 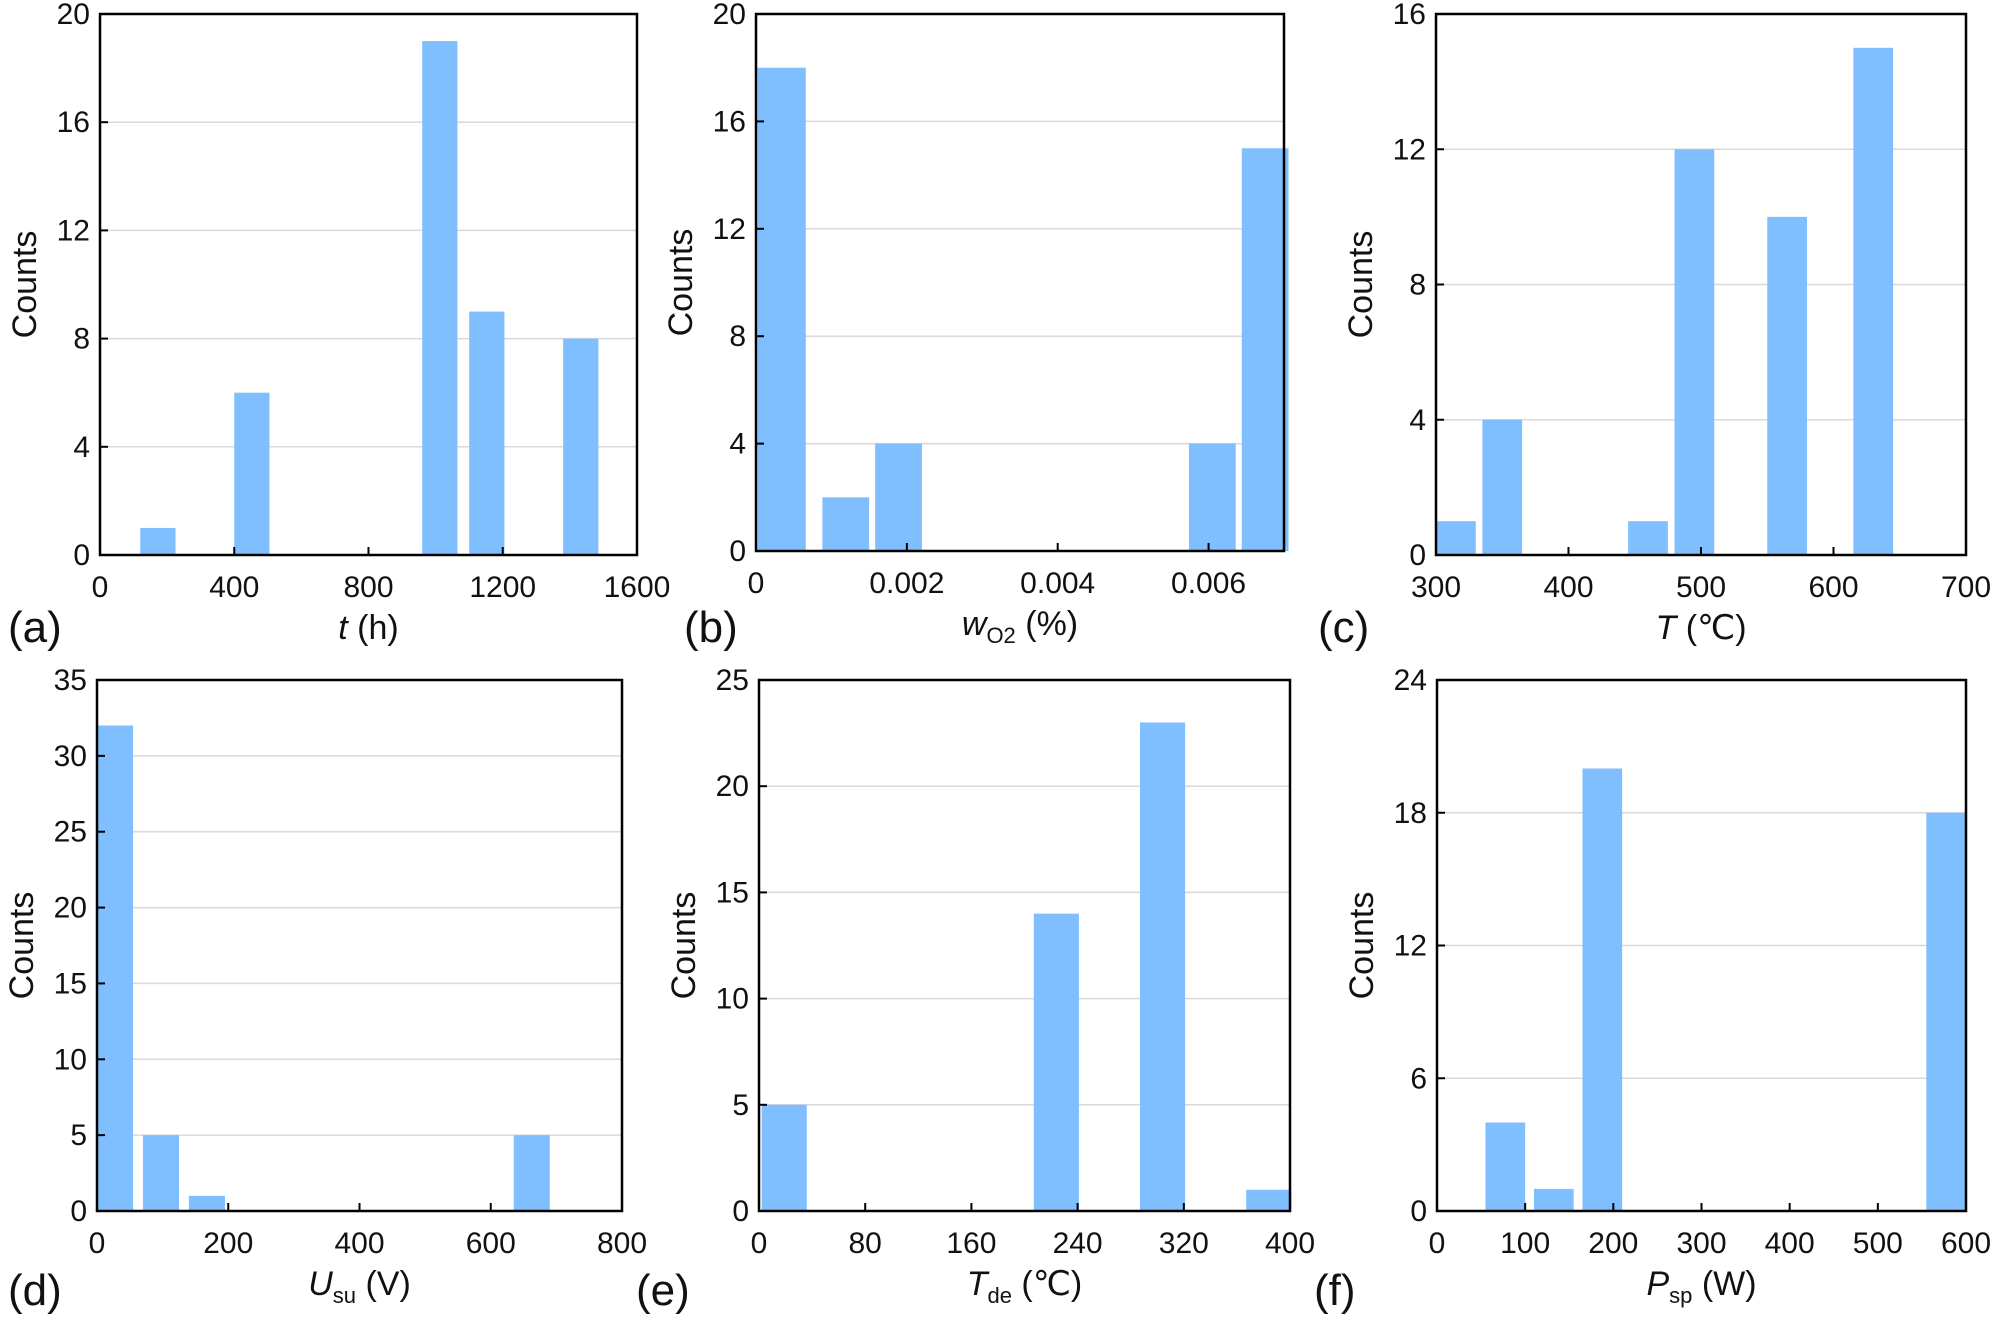 I want to click on x-axis-label-part-e-1: de, so click(x=1000, y=1295).